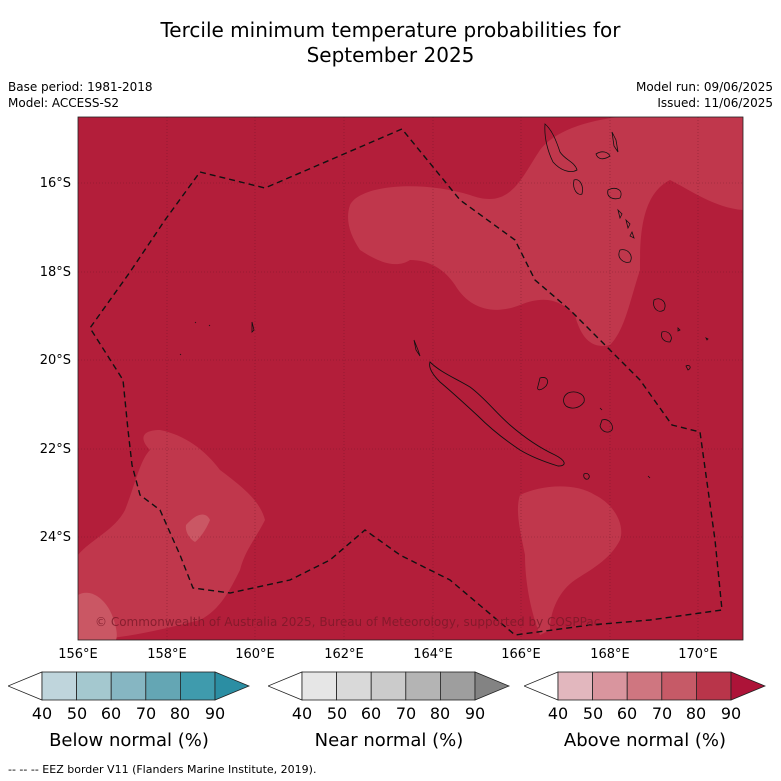 This screenshot has width=781, height=781. Describe the element at coordinates (55, 537) in the screenshot. I see `lat-label: 24°S` at that location.